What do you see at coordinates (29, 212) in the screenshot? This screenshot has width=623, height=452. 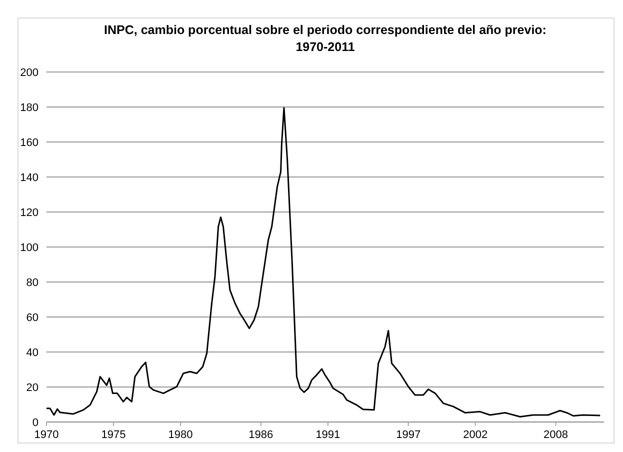 I see `y-tick-label: 120` at bounding box center [29, 212].